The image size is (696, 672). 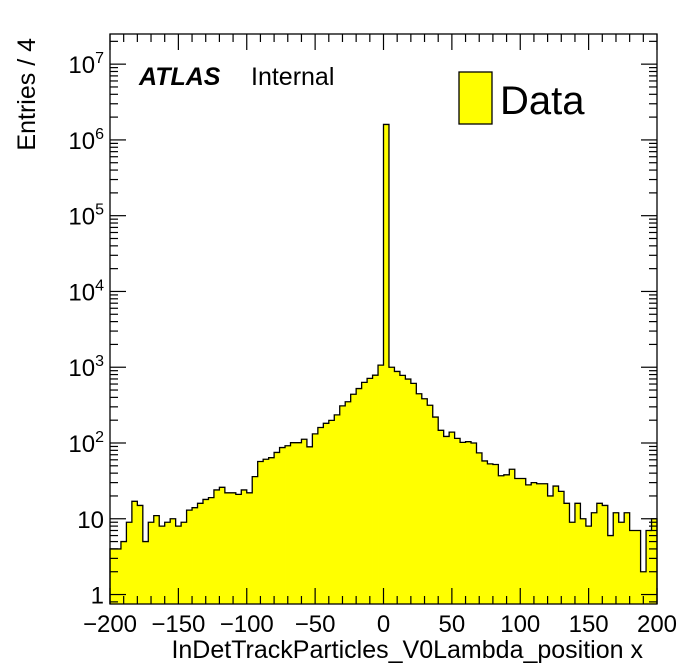 What do you see at coordinates (86, 216) in the screenshot?
I see `y-tick-label: 10⁵` at bounding box center [86, 216].